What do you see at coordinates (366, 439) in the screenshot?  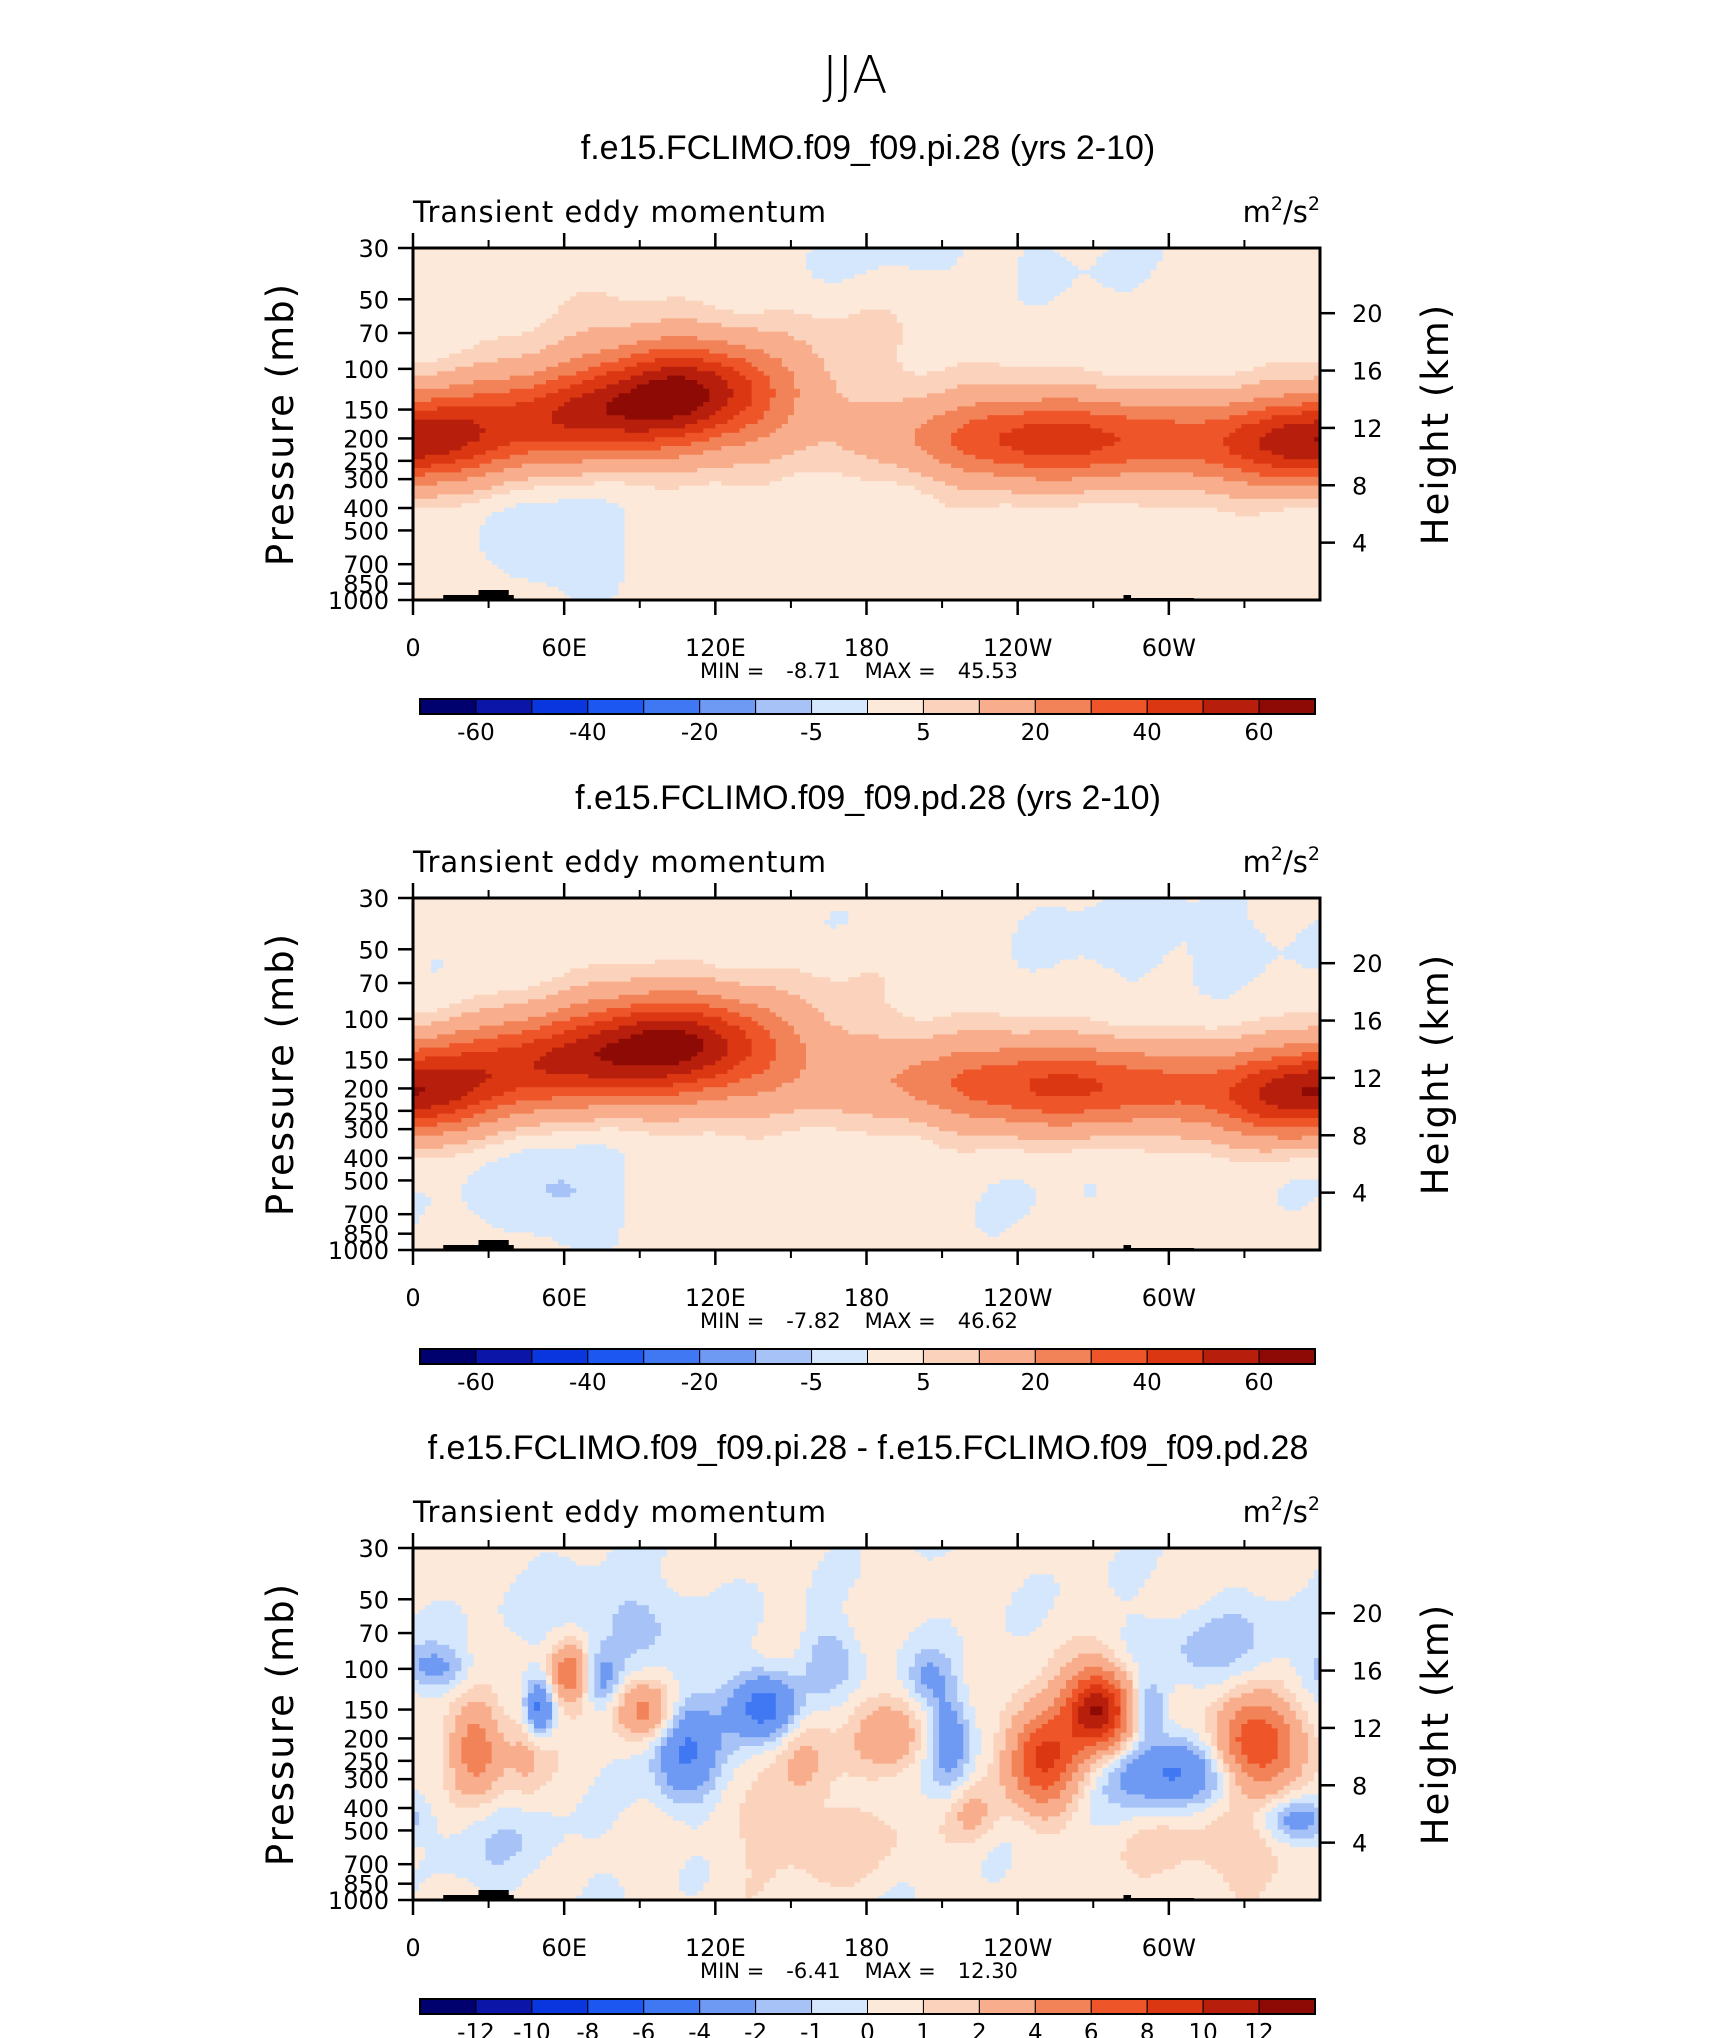 I see `y-tick-label: 200` at bounding box center [366, 439].